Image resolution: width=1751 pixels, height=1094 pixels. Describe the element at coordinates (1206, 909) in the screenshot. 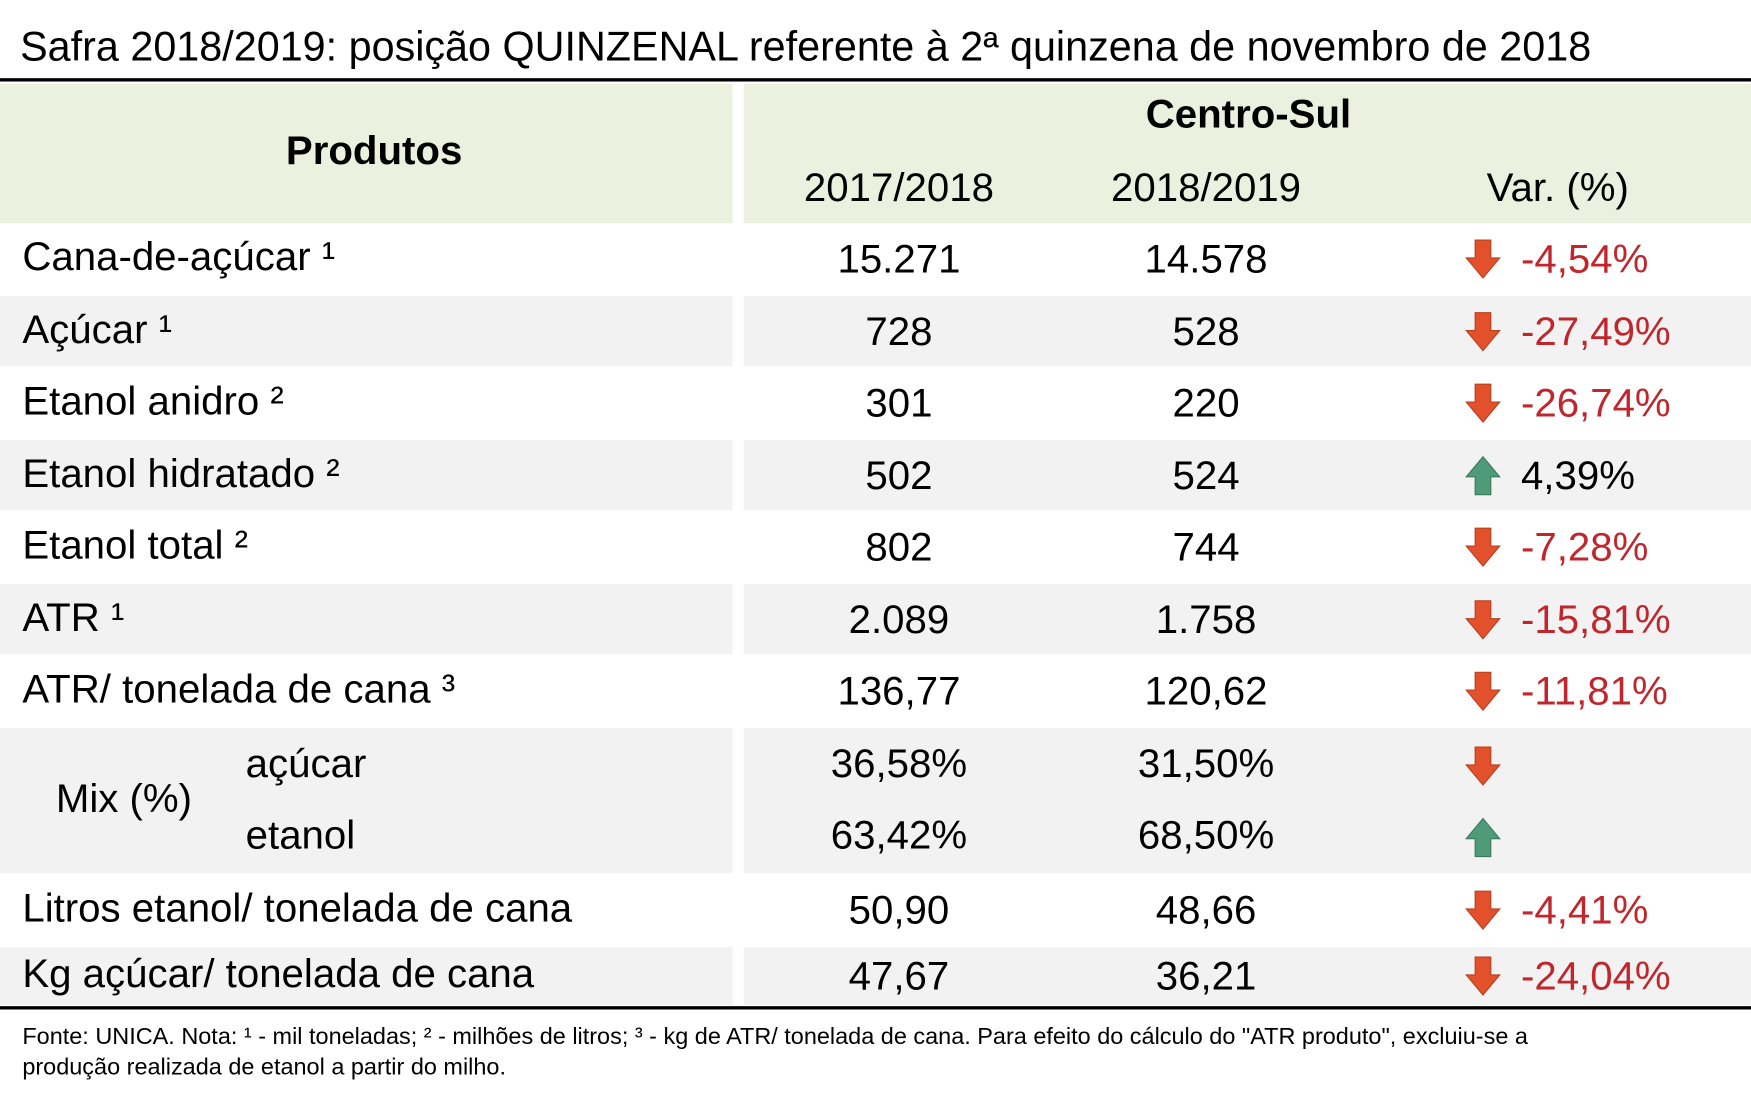

I see `cell: 48,66` at that location.